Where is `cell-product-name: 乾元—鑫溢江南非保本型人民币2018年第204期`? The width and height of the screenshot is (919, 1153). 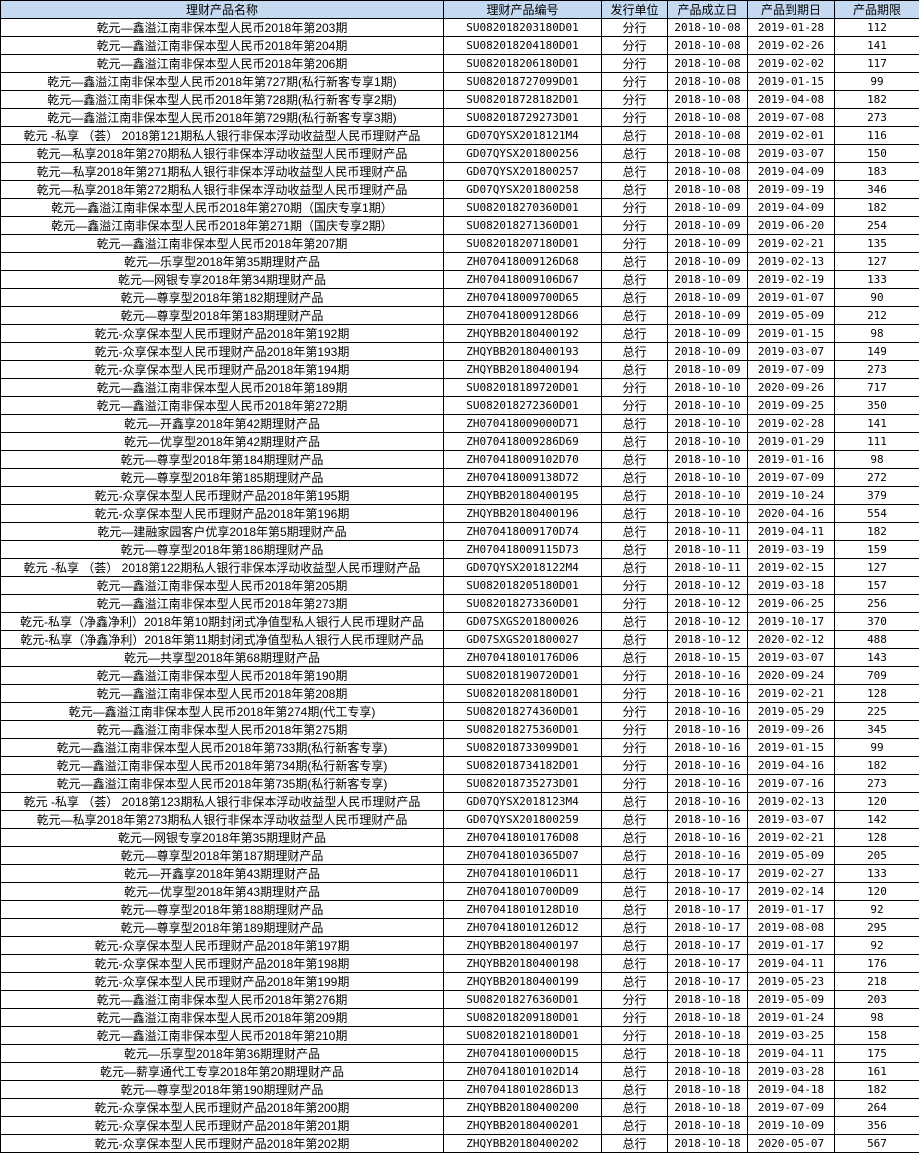
cell-product-name: 乾元—鑫溢江南非保本型人民币2018年第204期 is located at coordinates (222, 46).